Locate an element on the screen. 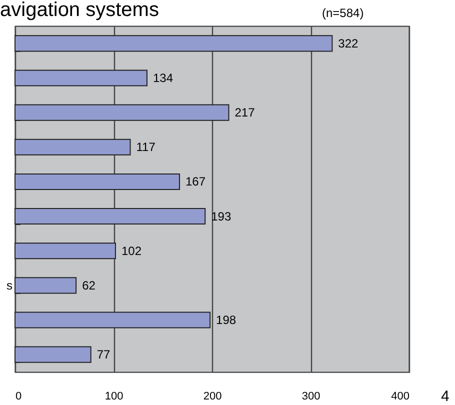 This screenshot has width=455, height=405. x-tick-label: 300 is located at coordinates (311, 396).